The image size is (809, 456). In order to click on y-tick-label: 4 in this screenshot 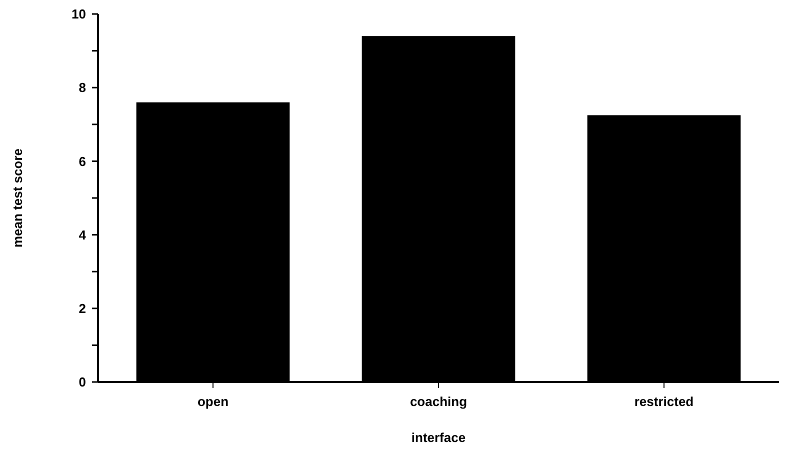, I will do `click(82, 234)`.